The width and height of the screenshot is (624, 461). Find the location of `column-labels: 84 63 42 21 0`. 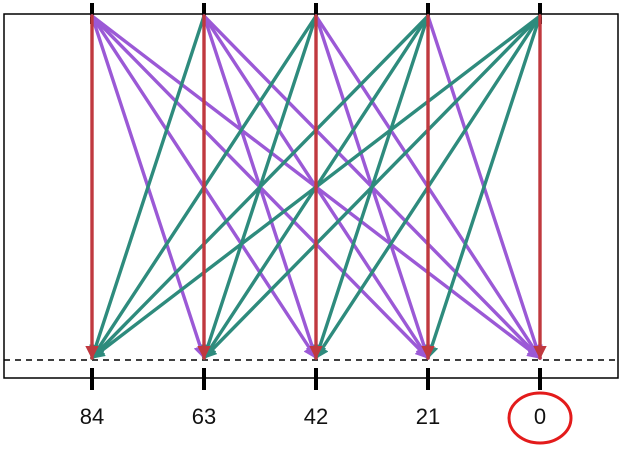

column-labels: 84 63 42 21 0 is located at coordinates (313, 416).